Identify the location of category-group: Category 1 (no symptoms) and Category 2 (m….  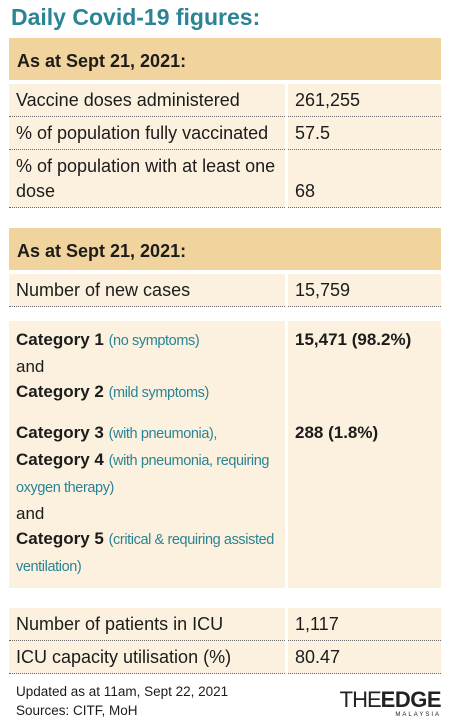
(147, 367).